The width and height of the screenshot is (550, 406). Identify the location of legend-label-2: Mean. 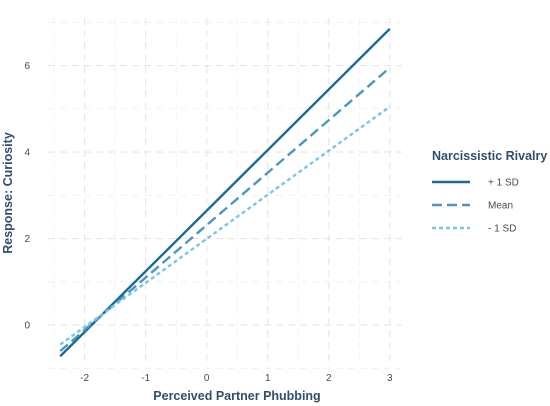
(500, 206).